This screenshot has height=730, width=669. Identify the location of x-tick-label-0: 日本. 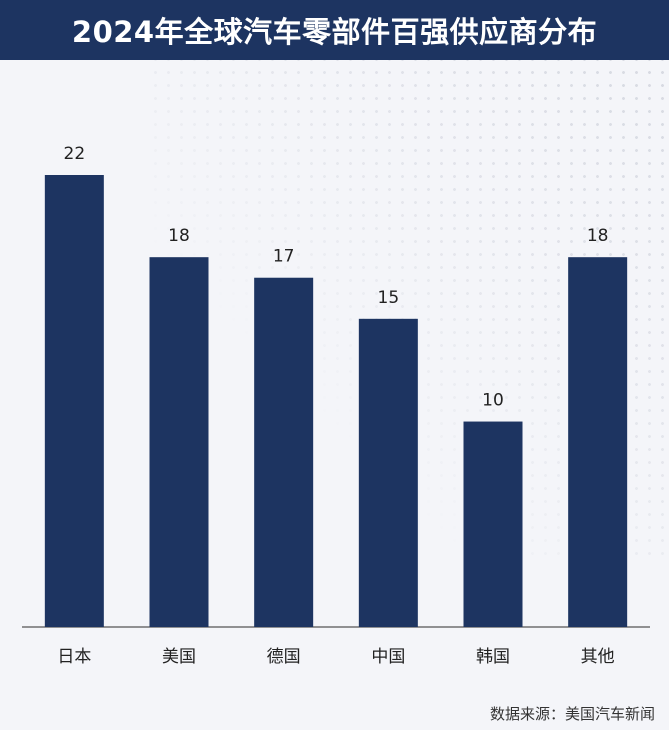
(74, 657).